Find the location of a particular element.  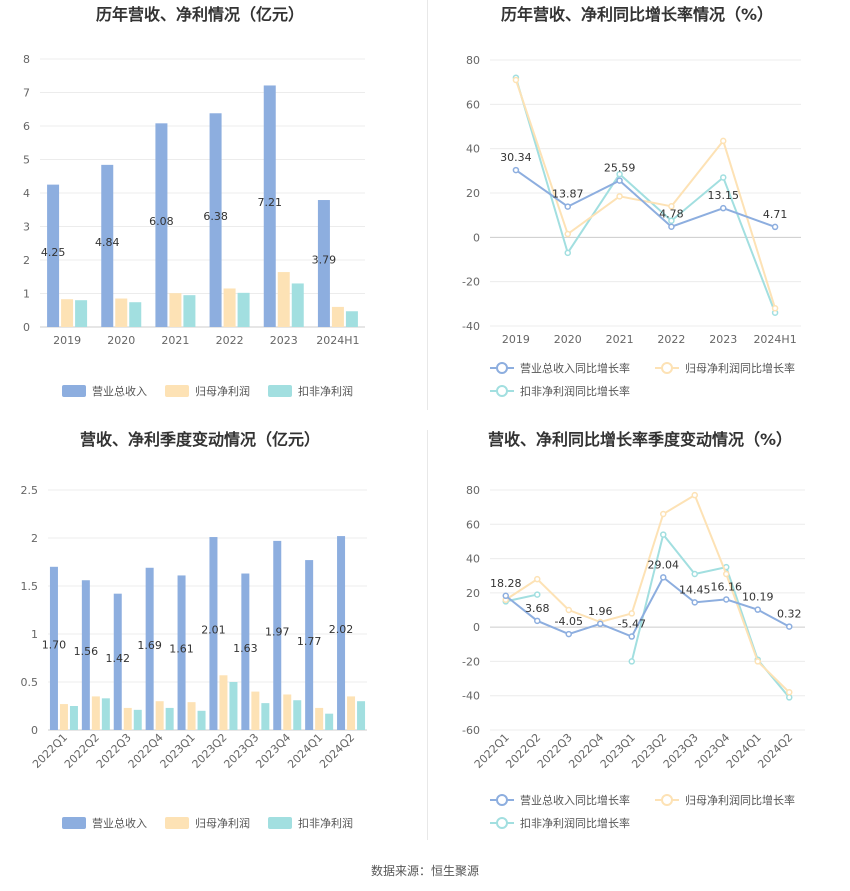

point-value-label: 4.78 is located at coordinates (671, 214).